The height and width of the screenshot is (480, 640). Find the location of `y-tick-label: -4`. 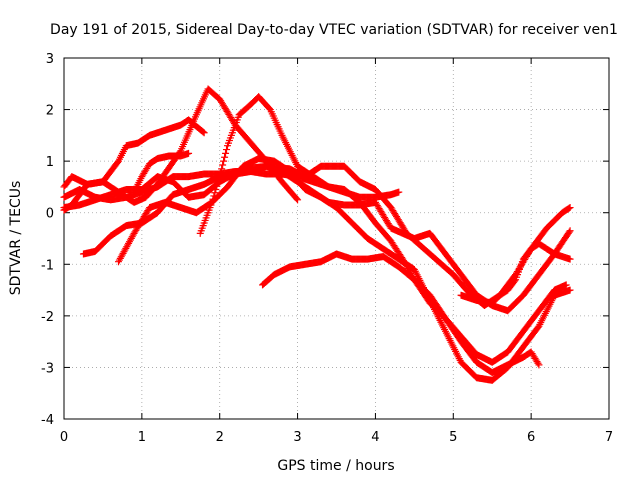

y-tick-label: -4 is located at coordinates (47, 420).